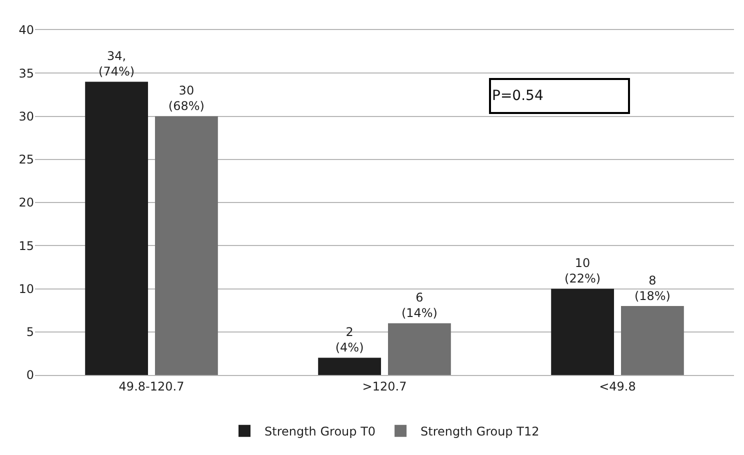 This screenshot has height=455, width=744. I want to click on y-tick-label: 25, so click(26, 159).